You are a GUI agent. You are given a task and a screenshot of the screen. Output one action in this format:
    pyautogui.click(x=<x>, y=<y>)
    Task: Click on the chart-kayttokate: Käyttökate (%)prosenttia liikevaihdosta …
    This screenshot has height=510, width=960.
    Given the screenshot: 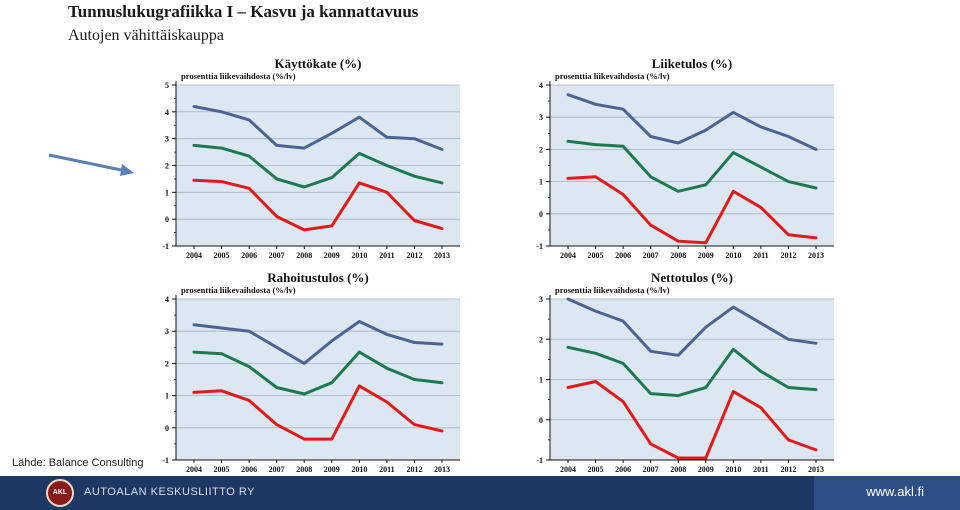 What is the action you would take?
    pyautogui.click(x=311, y=158)
    